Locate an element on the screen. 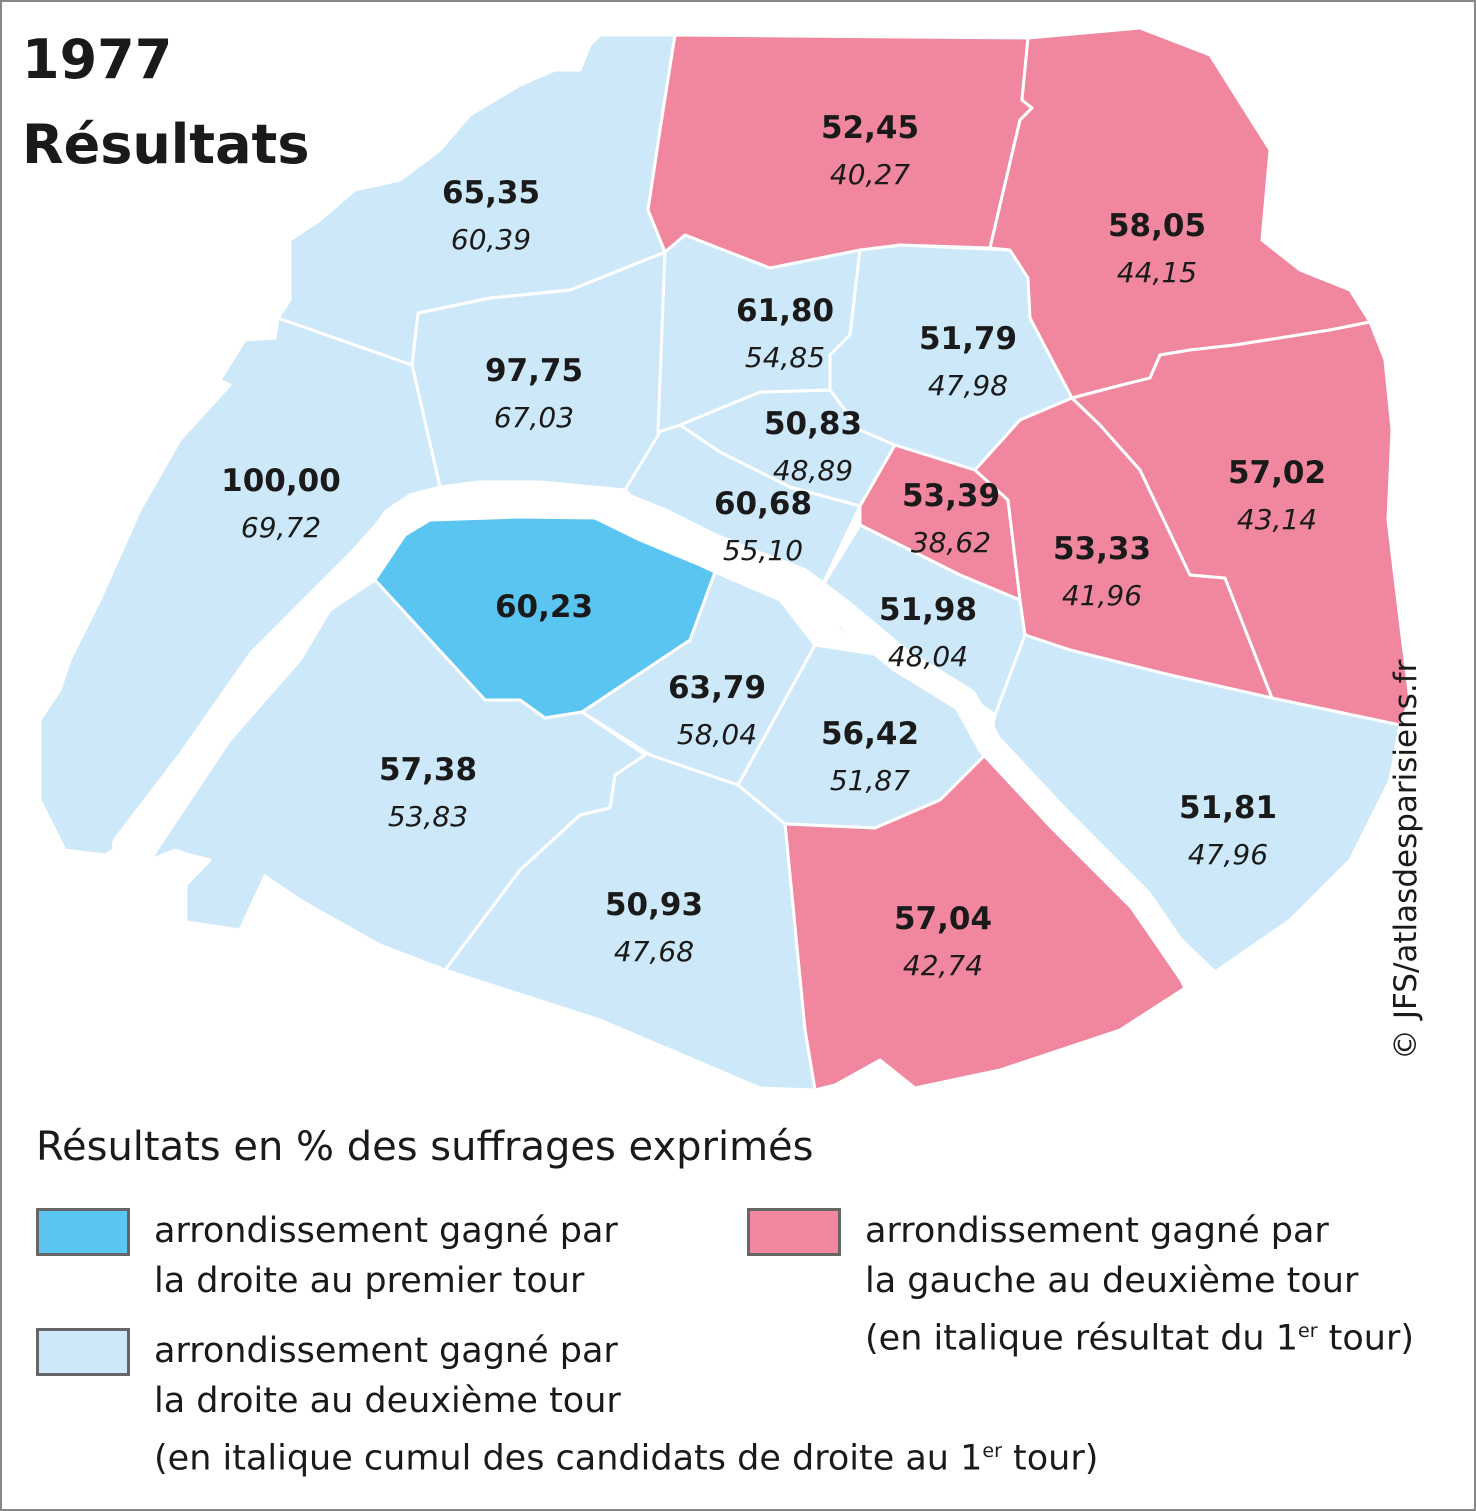 Image resolution: width=1476 pixels, height=1511 pixels. arrondissement-10-first-round: 47,98 is located at coordinates (968, 385).